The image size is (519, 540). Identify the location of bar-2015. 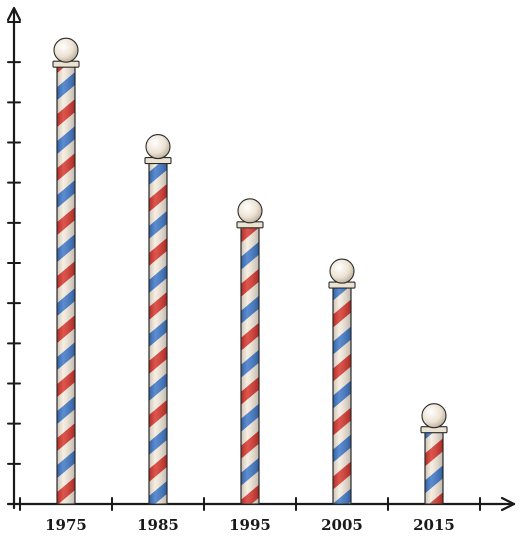
(434, 454).